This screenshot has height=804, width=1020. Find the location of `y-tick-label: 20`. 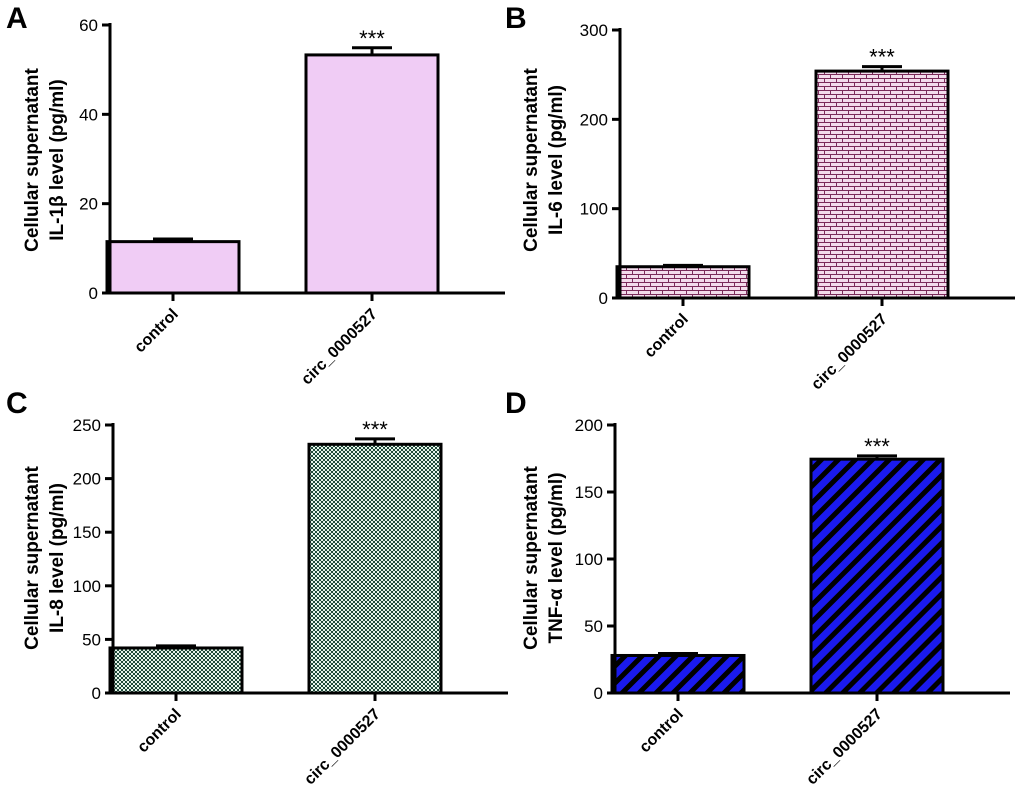

y-tick-label: 20 is located at coordinates (88, 204).